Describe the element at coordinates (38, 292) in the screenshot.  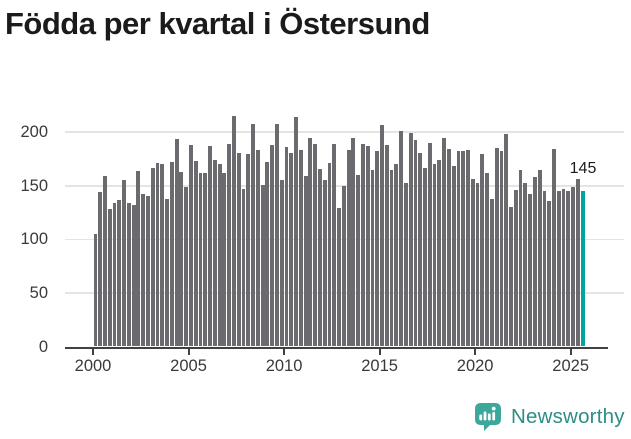
I see `y-axis-label: 50` at that location.